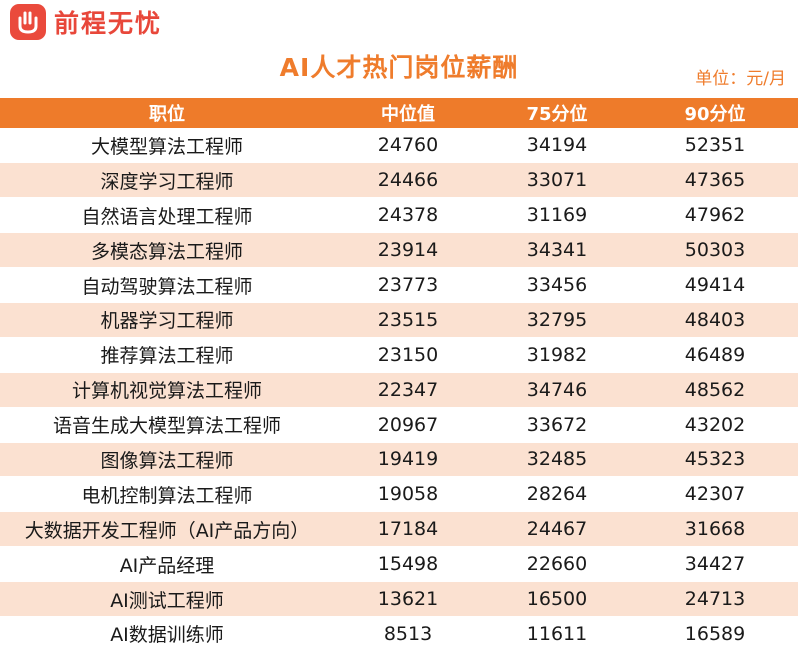  I want to click on cell-position: 图像算法工程师, so click(167, 460).